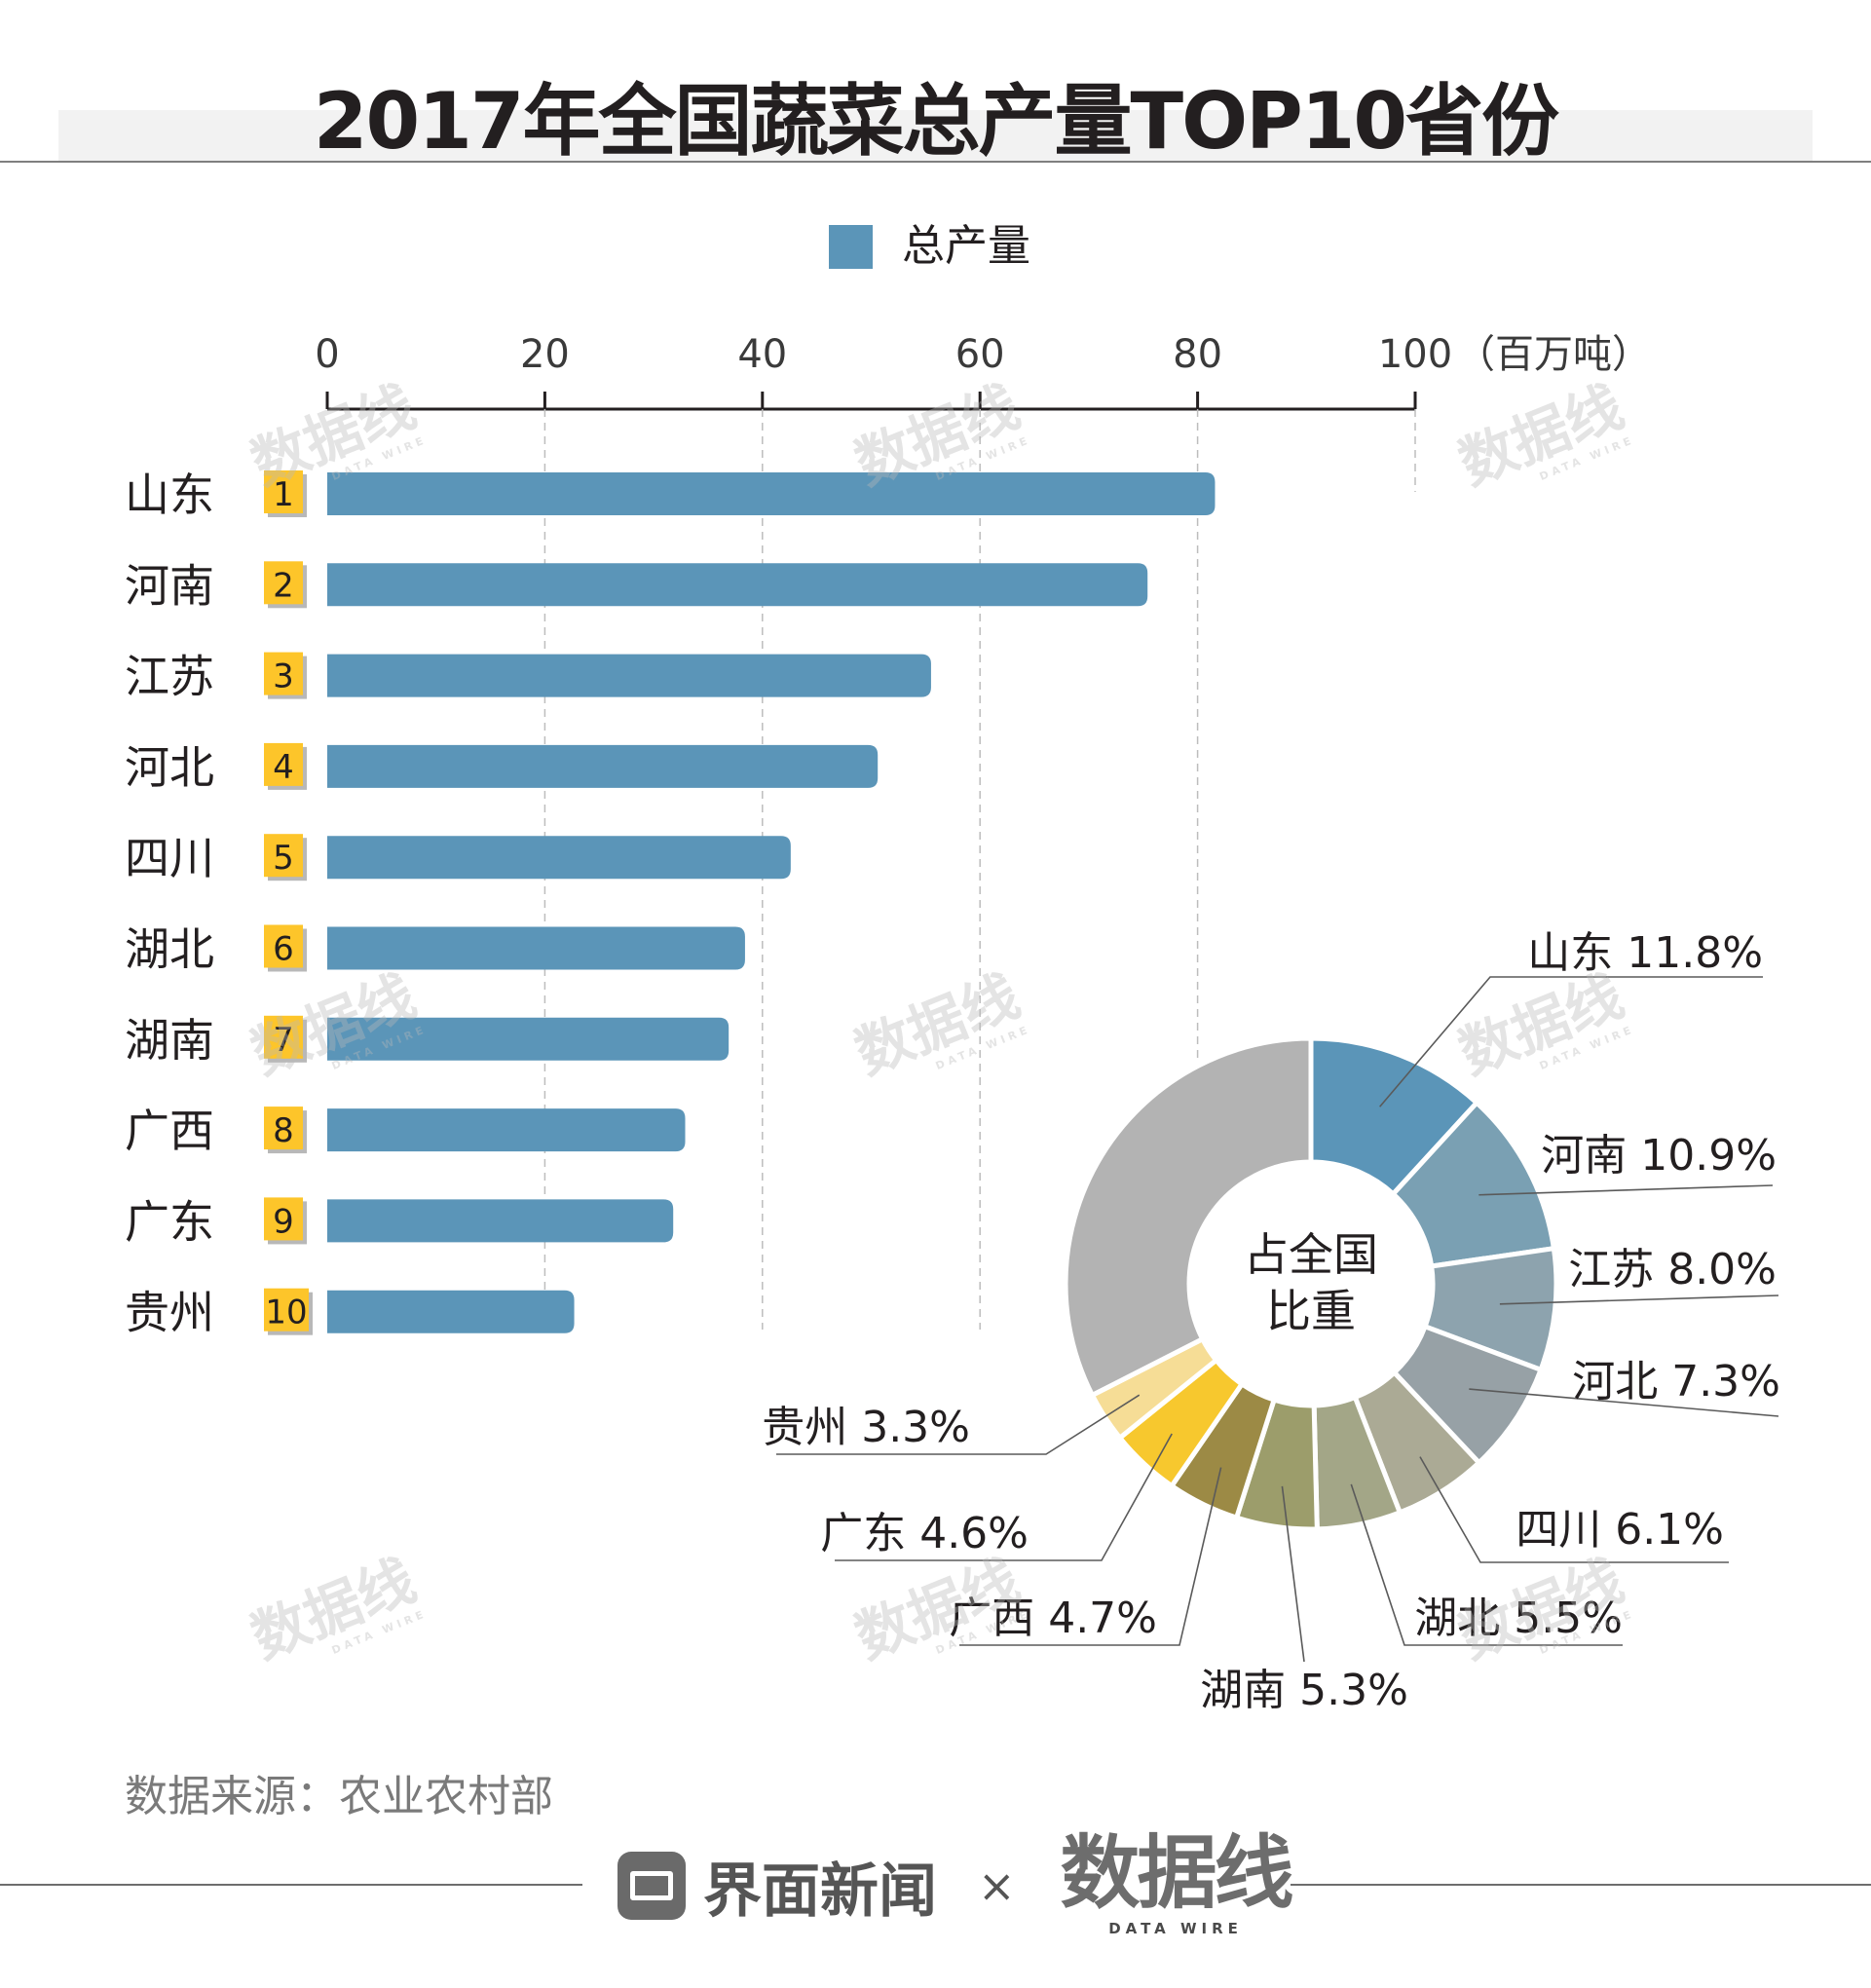 This screenshot has width=1871, height=1988. I want to click on rank-number: 3, so click(283, 676).